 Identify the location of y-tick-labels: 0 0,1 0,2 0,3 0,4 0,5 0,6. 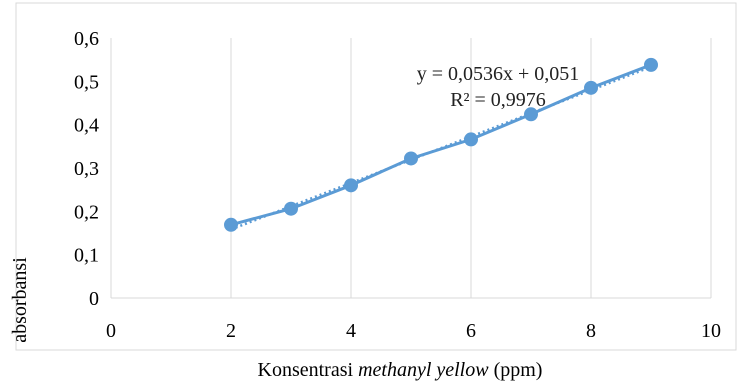
(86, 169).